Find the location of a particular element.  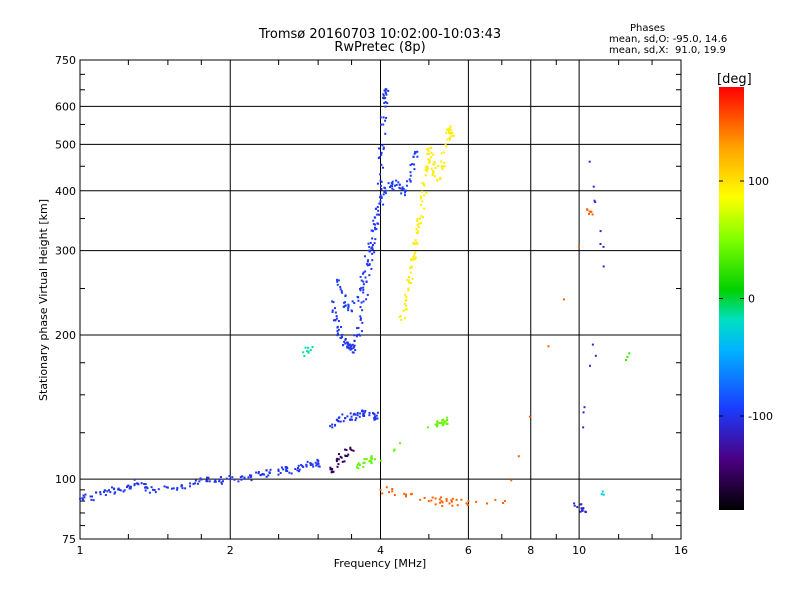

x-tick-label: 8 is located at coordinates (530, 550).